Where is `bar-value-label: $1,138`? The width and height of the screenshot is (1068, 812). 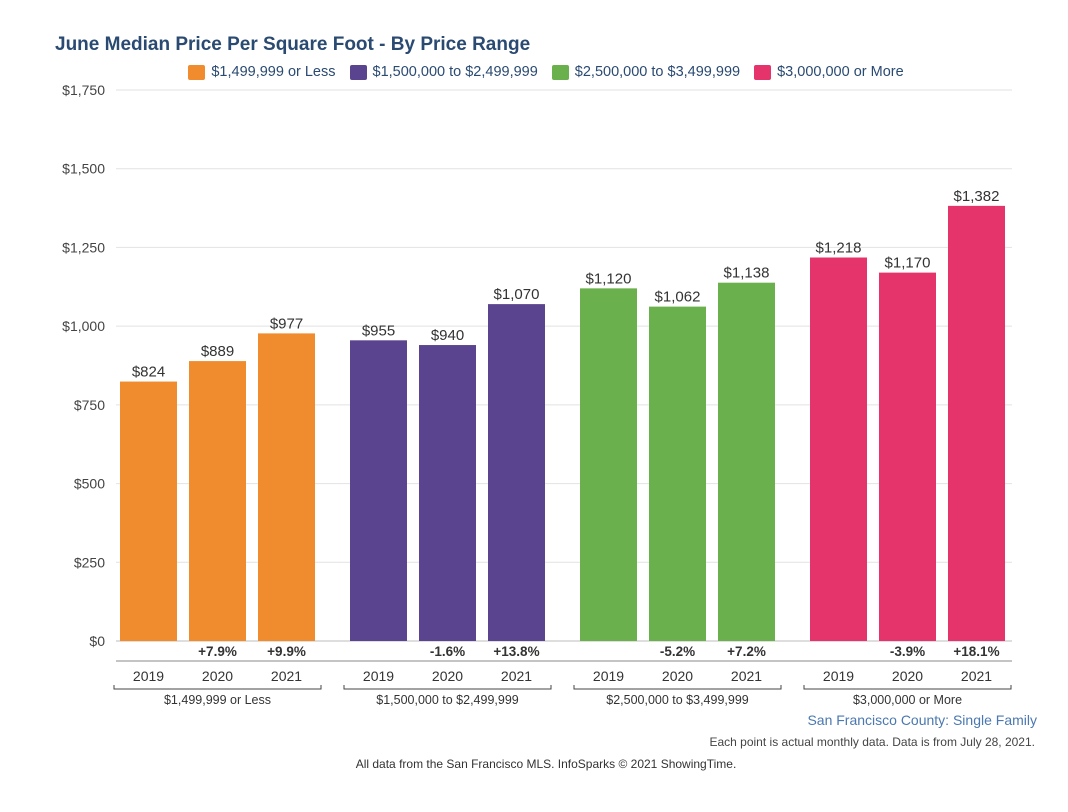 bar-value-label: $1,138 is located at coordinates (747, 273).